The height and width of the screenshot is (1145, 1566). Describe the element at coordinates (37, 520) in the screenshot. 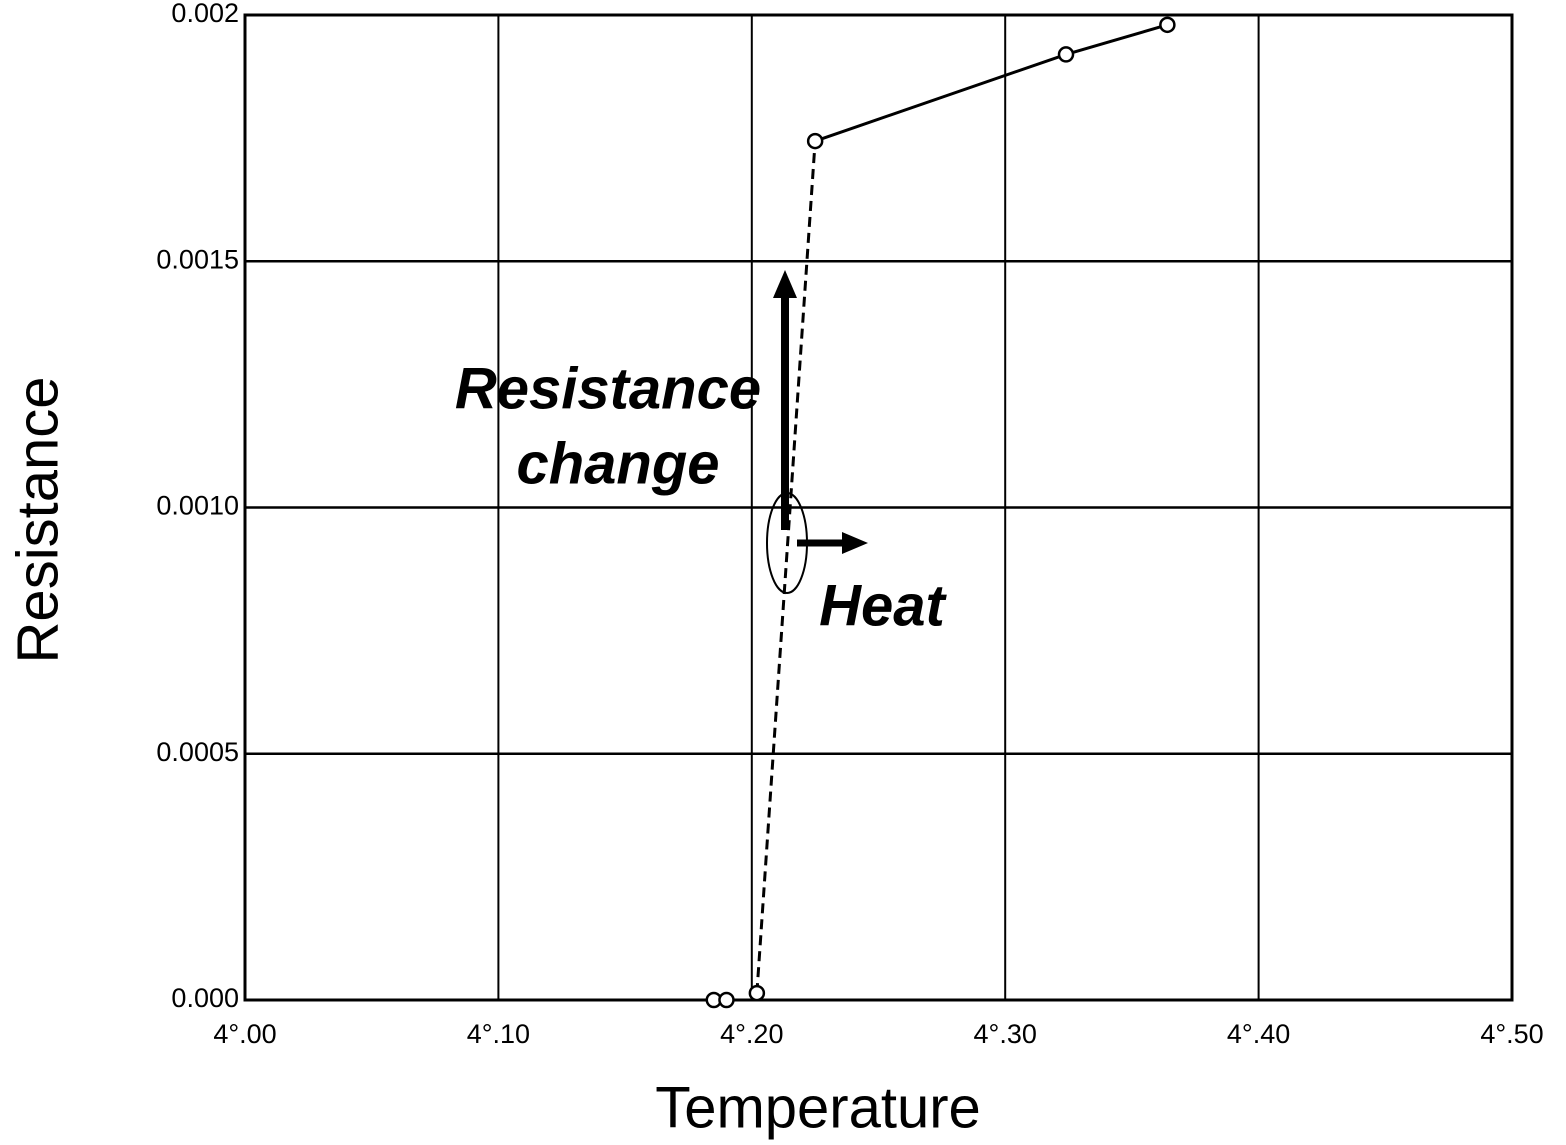

I see `y-axis-label: Resistance` at that location.